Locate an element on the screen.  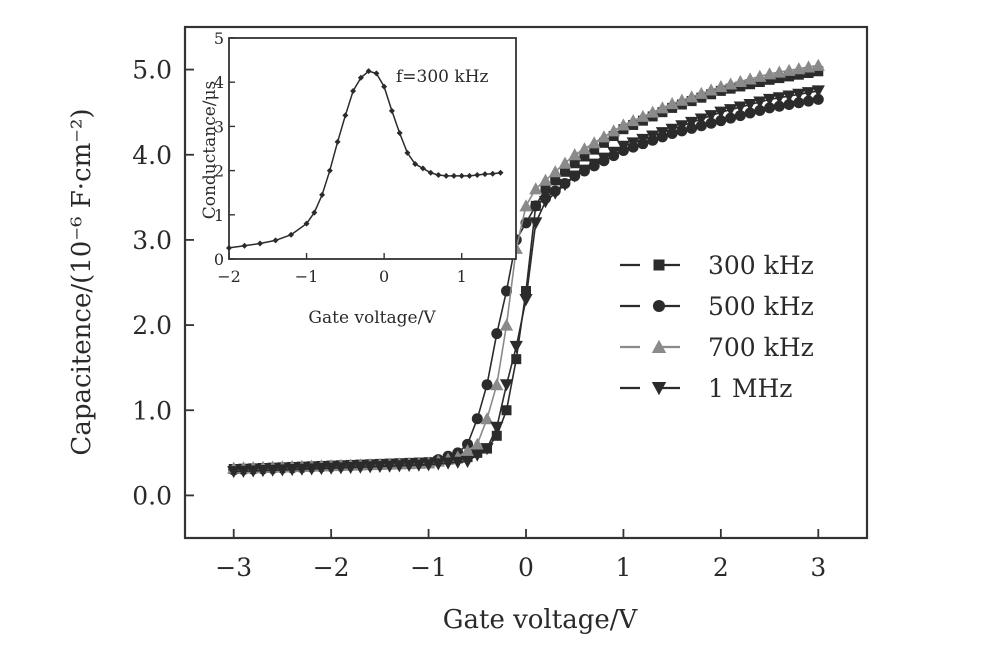
inset-series-conductance is located at coordinates (365, 159).